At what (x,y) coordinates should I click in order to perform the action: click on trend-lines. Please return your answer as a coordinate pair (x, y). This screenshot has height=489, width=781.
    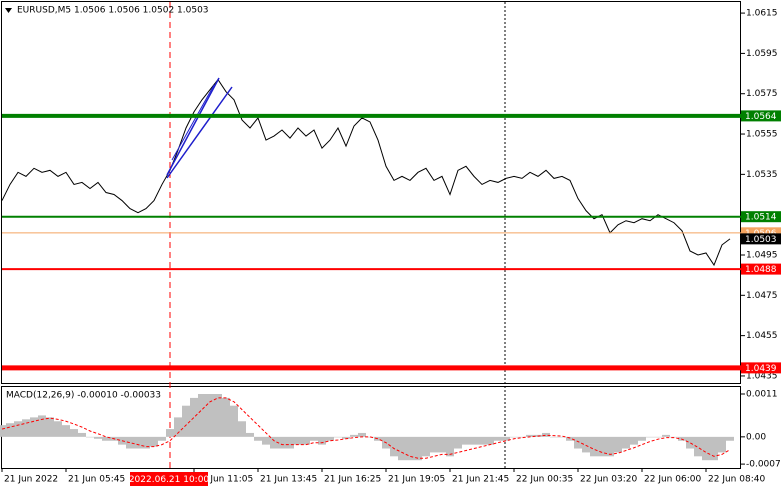
    Looking at the image, I should click on (199, 128).